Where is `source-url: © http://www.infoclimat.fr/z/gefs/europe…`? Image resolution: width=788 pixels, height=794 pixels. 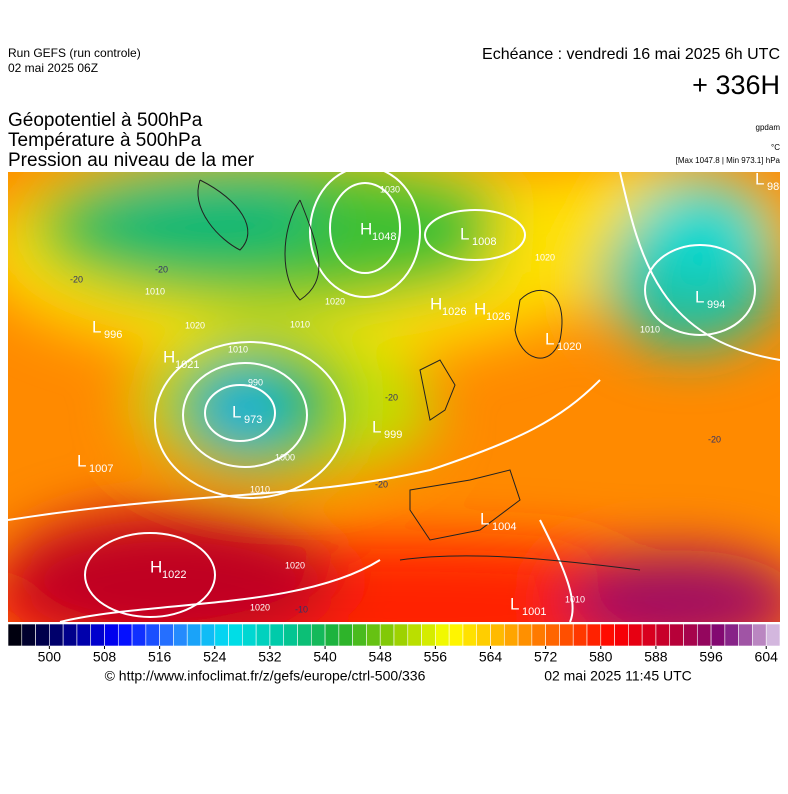 source-url: © http://www.infoclimat.fr/z/gefs/europe… is located at coordinates (265, 676).